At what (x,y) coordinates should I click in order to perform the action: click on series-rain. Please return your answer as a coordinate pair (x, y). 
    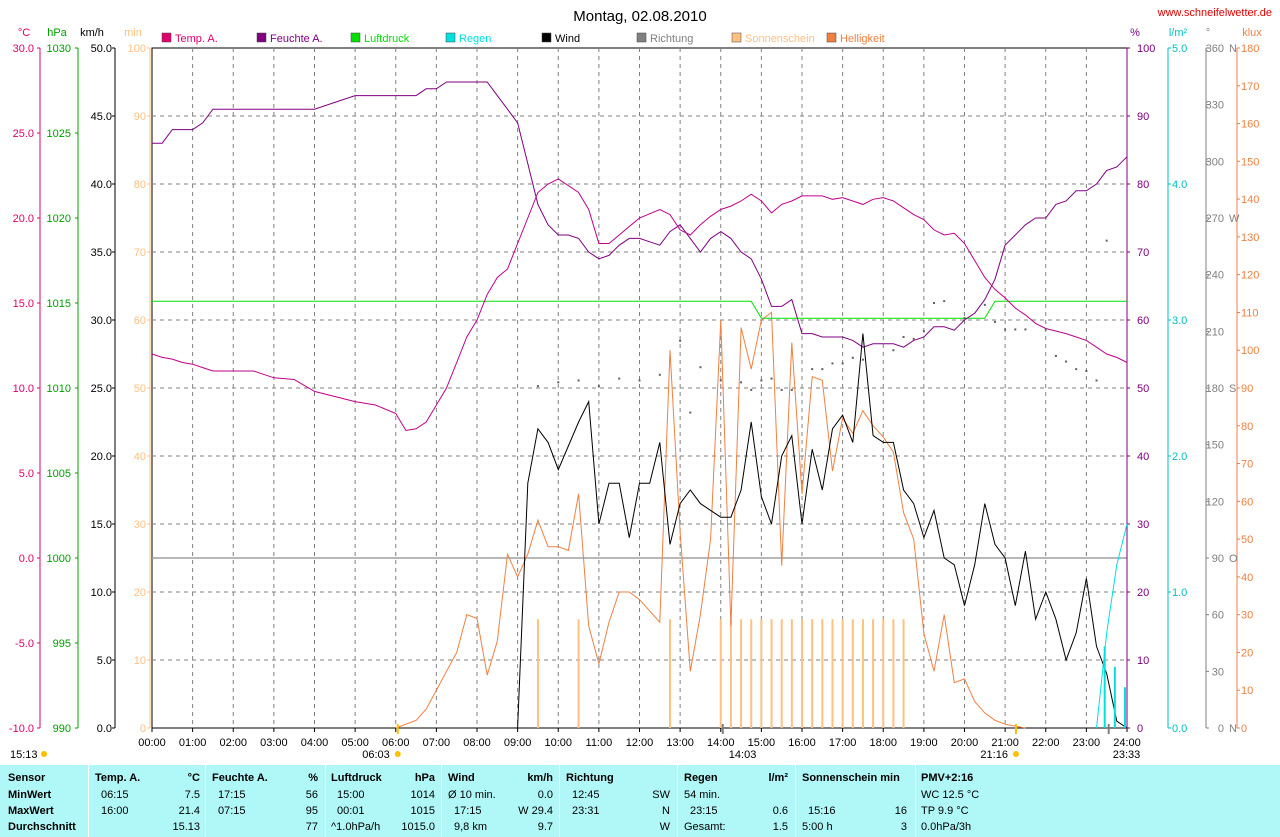
    Looking at the image, I should click on (1112, 626).